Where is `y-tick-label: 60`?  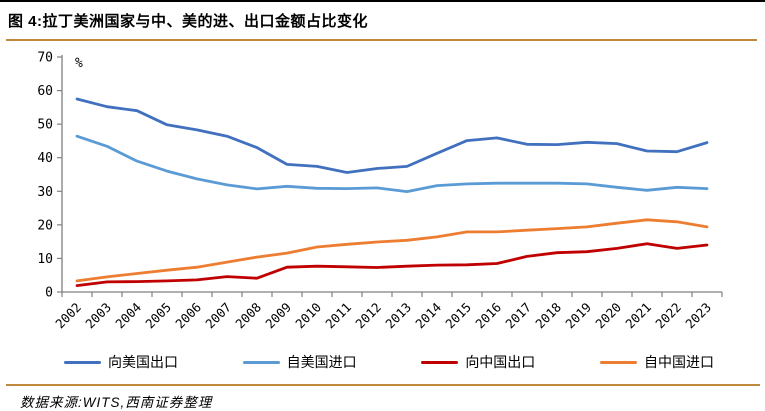 y-tick-label: 60 is located at coordinates (45, 91).